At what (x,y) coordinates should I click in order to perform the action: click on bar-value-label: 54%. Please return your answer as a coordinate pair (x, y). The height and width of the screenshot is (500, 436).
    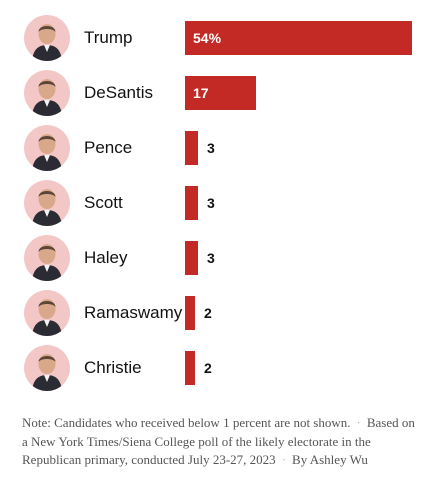
    Looking at the image, I should click on (207, 38).